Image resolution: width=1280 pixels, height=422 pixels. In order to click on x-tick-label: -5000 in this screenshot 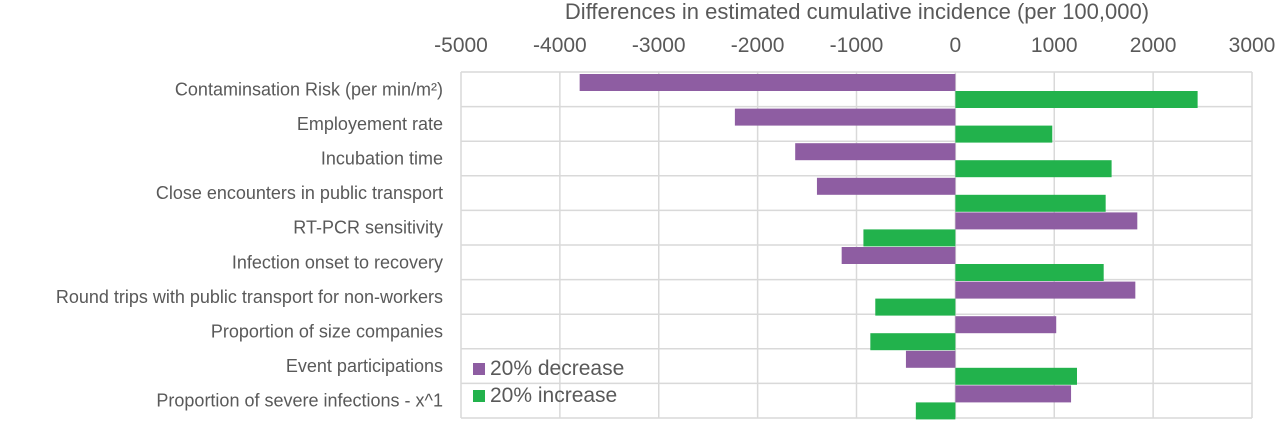, I will do `click(461, 45)`.